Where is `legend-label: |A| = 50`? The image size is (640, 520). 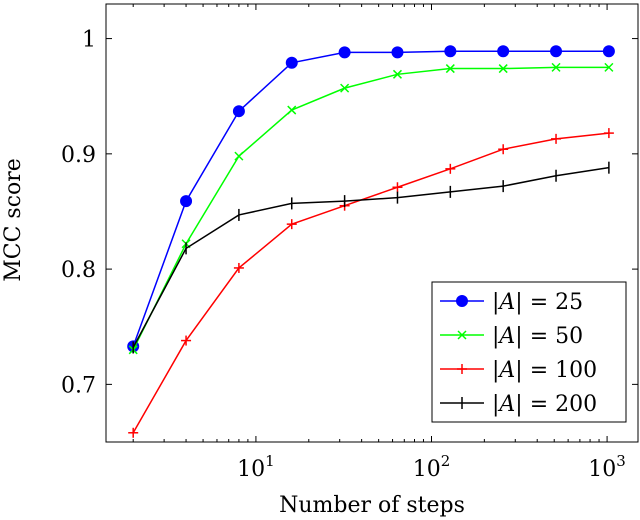
legend-label: |A| = 50 is located at coordinates (537, 336).